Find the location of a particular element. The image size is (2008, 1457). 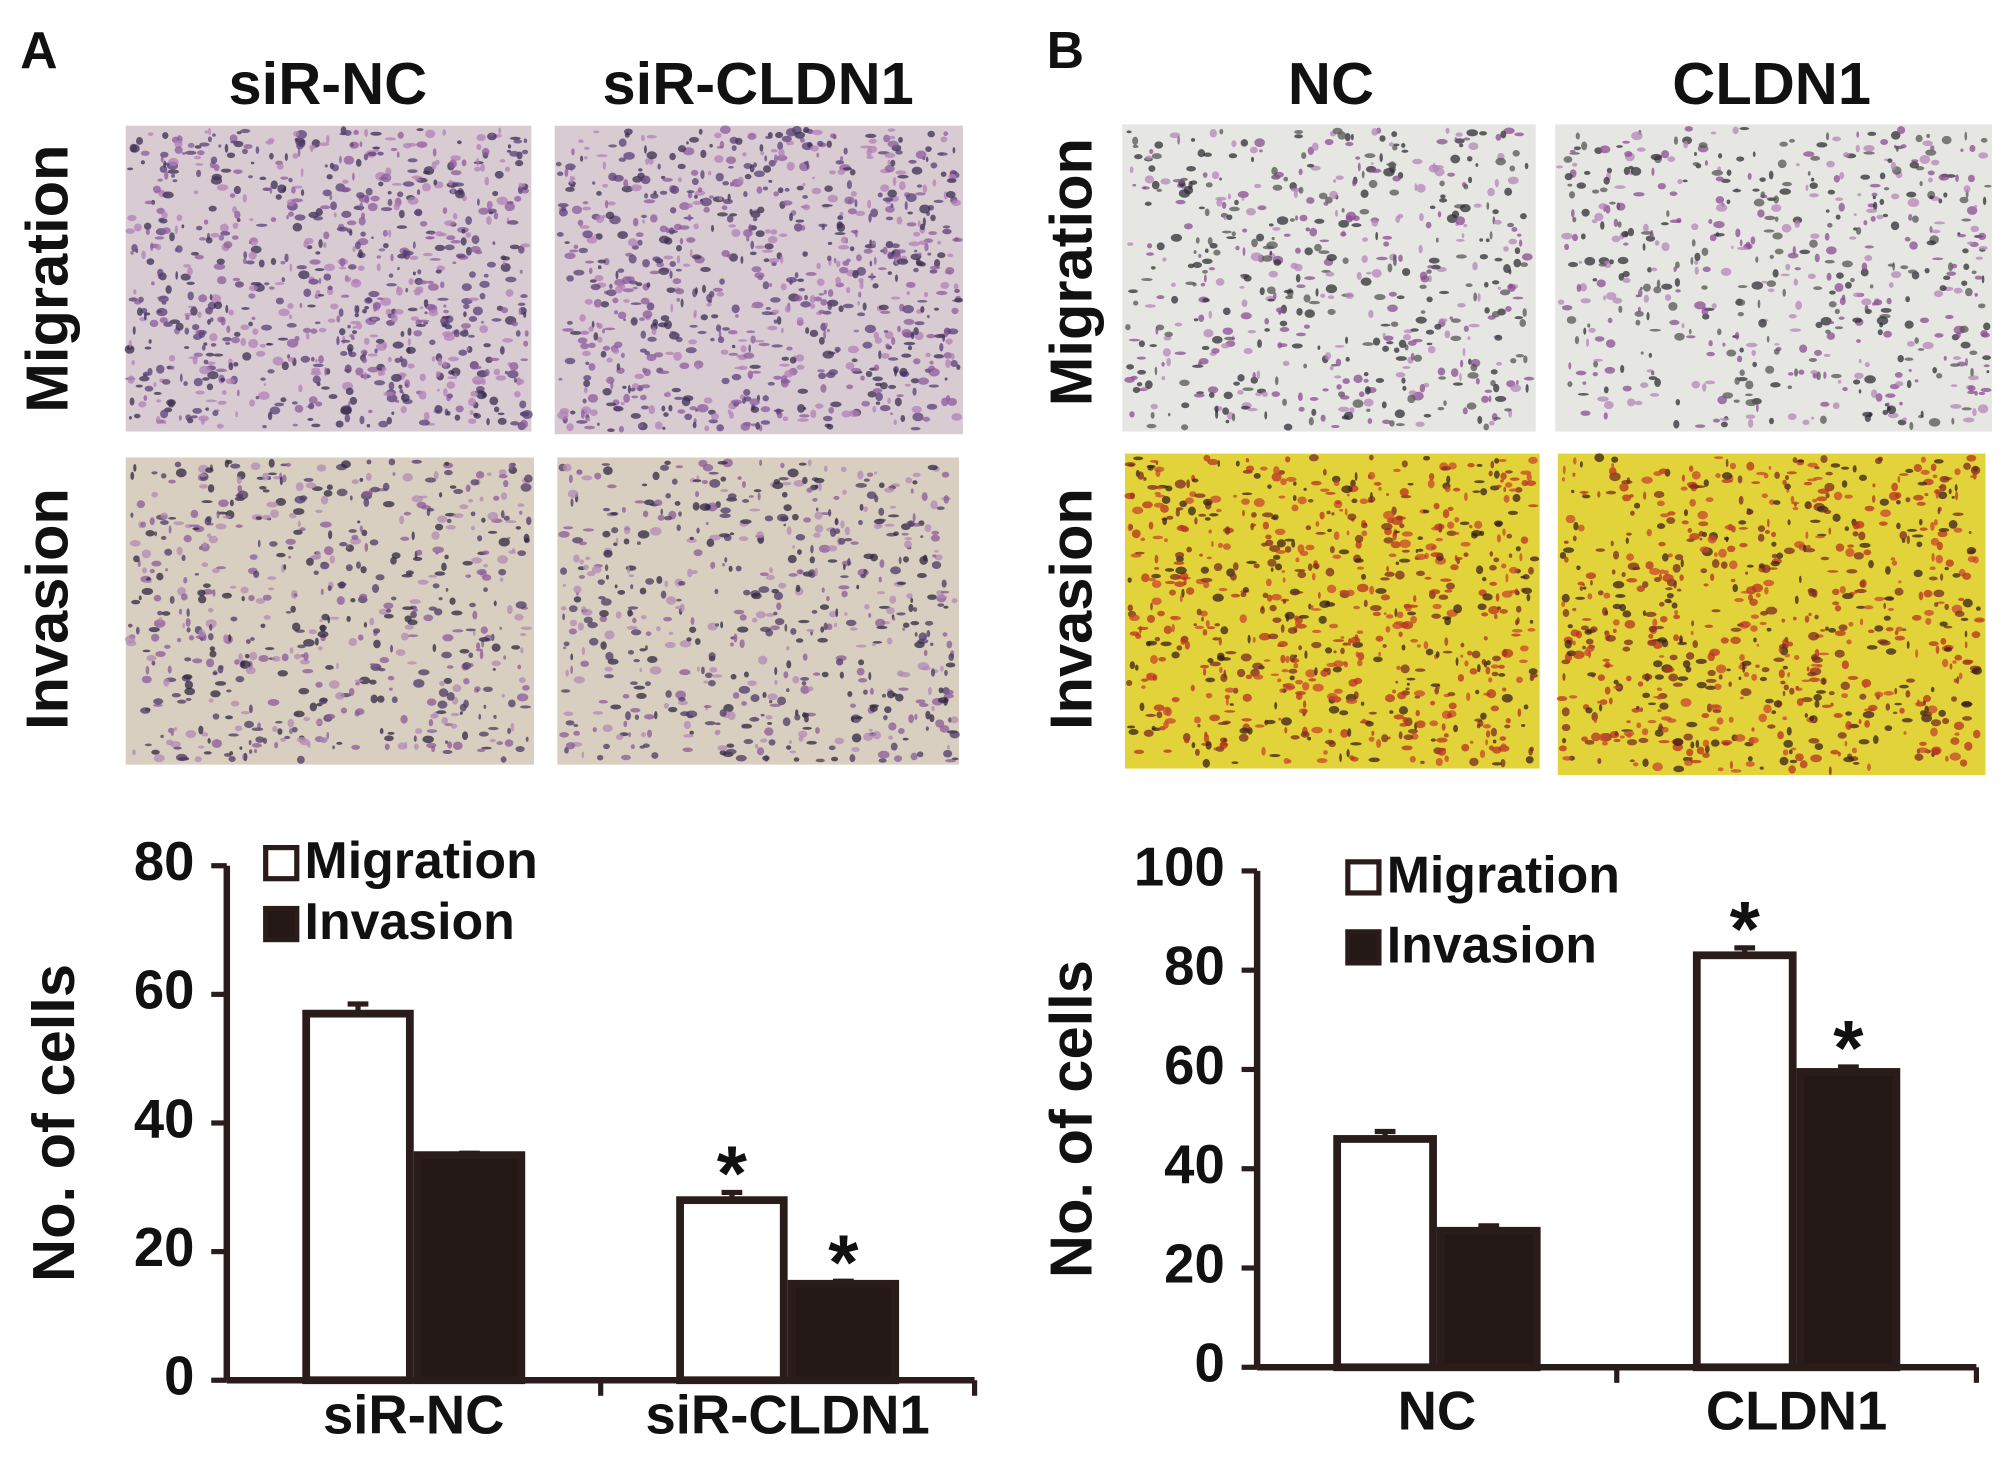

panel-label: B is located at coordinates (1065, 50).